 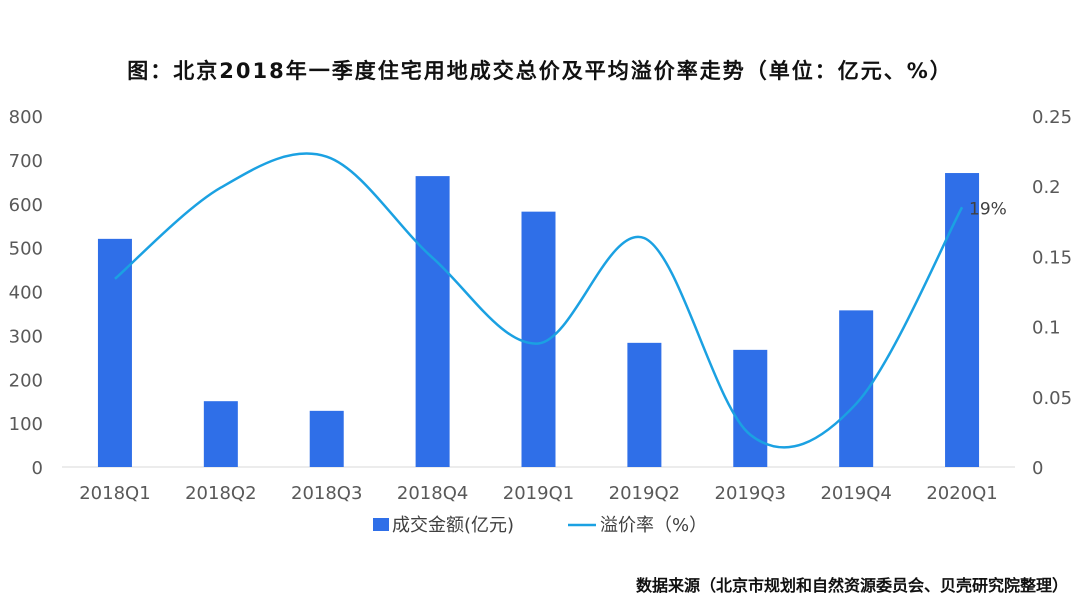 I want to click on x-tick-label: 2018Q1, so click(x=114, y=493).